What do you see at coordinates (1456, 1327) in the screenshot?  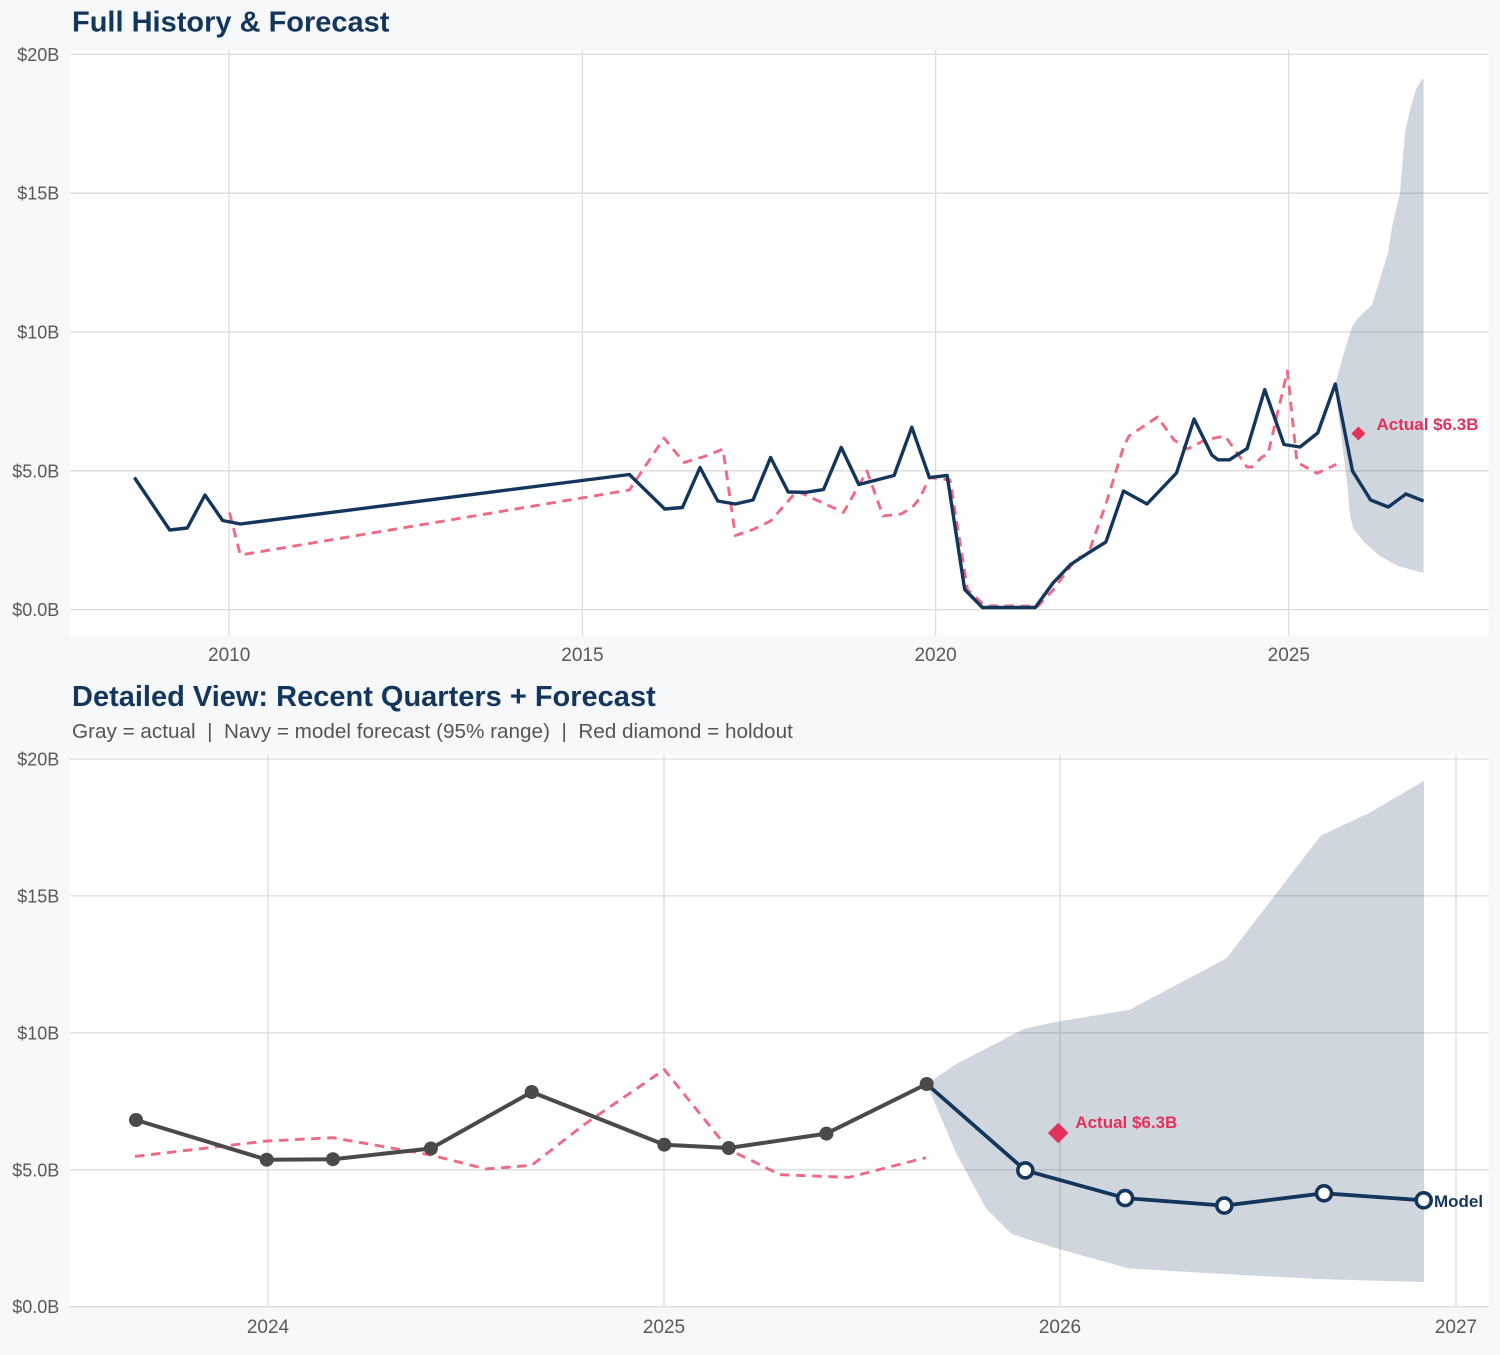 I see `svg-text: 2027` at bounding box center [1456, 1327].